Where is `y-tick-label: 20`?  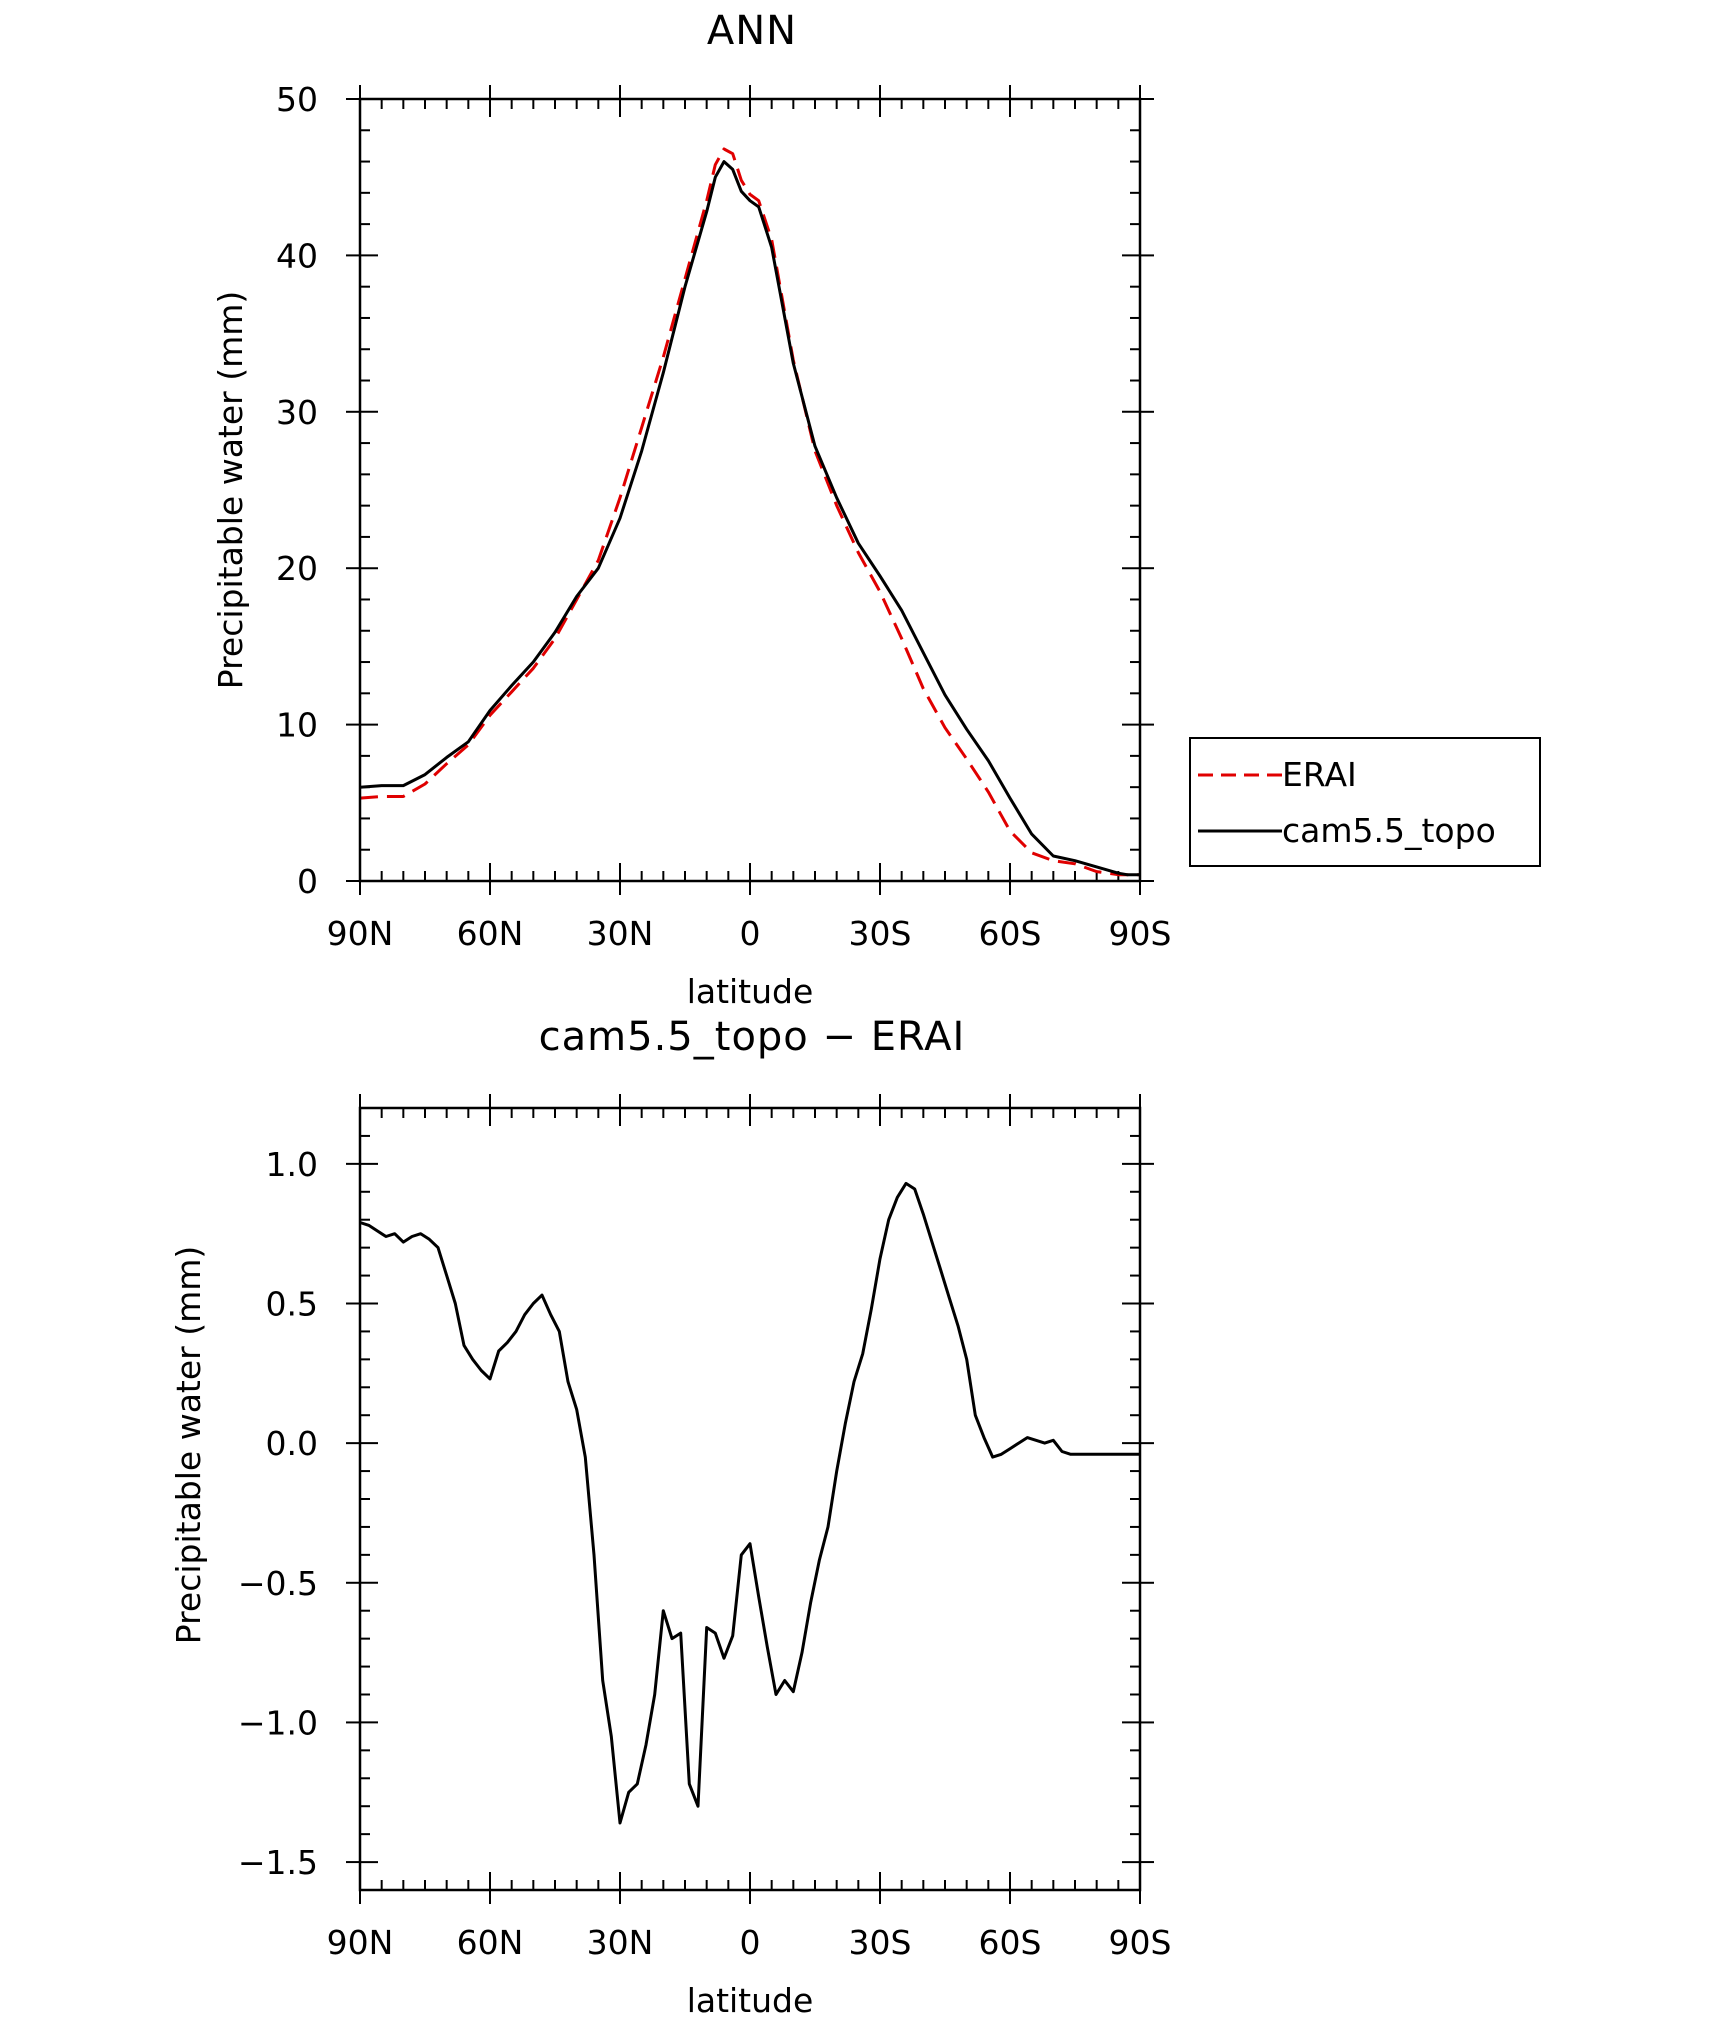 y-tick-label: 20 is located at coordinates (297, 568).